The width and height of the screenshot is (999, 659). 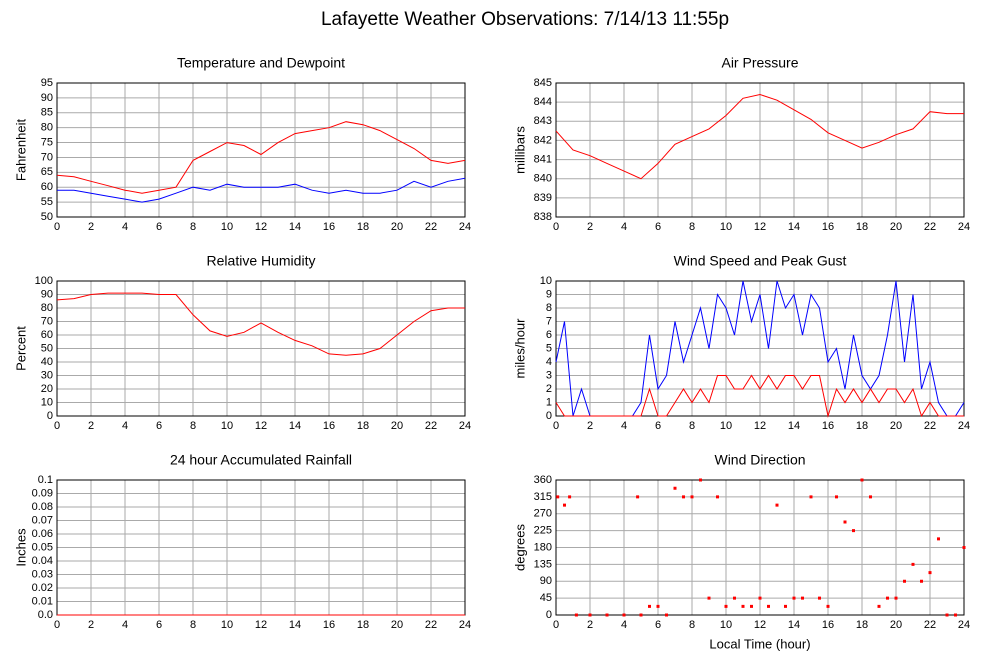 I want to click on y-tick-label: 0.07, so click(x=42, y=520).